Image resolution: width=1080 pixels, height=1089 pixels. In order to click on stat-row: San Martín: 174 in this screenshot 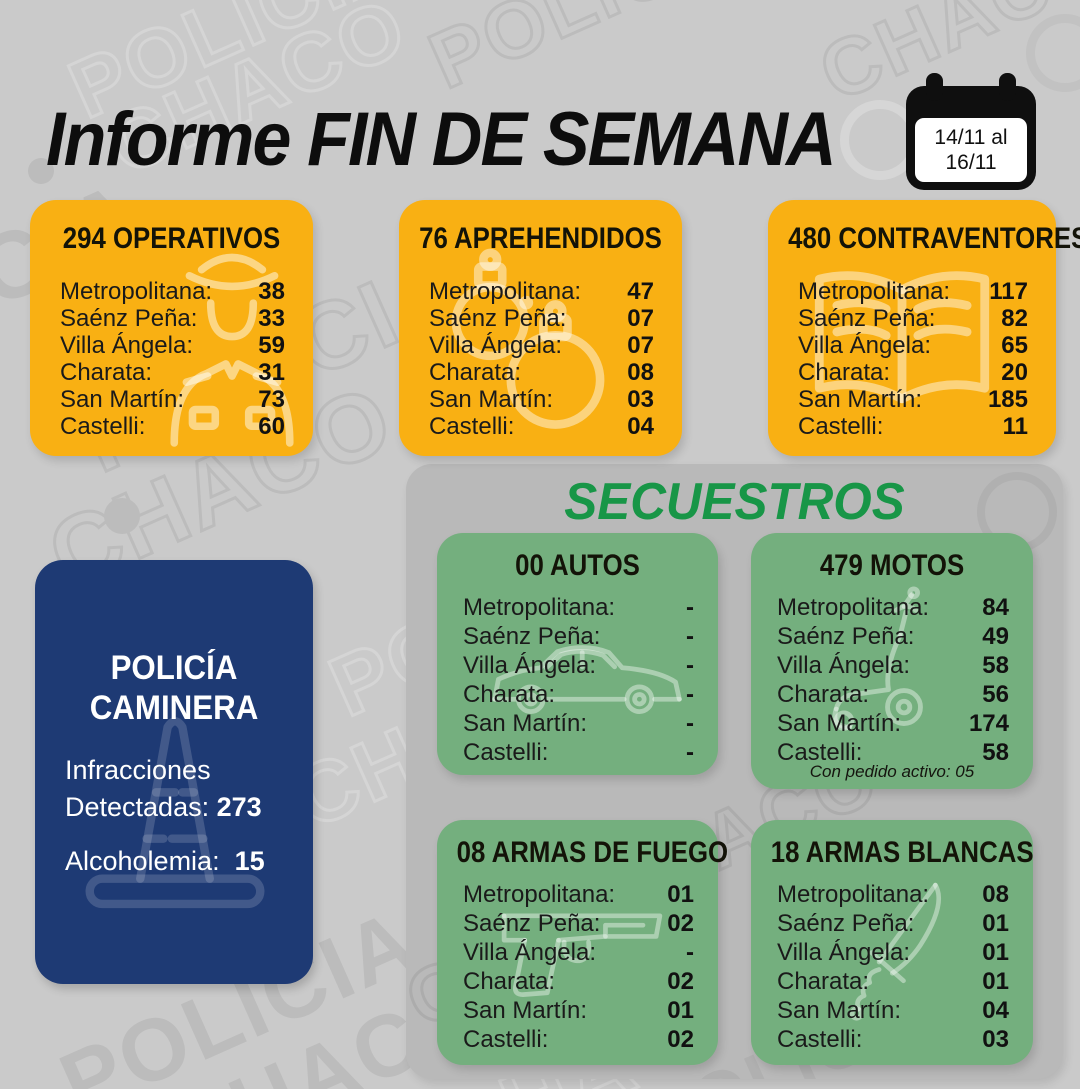, I will do `click(893, 723)`.